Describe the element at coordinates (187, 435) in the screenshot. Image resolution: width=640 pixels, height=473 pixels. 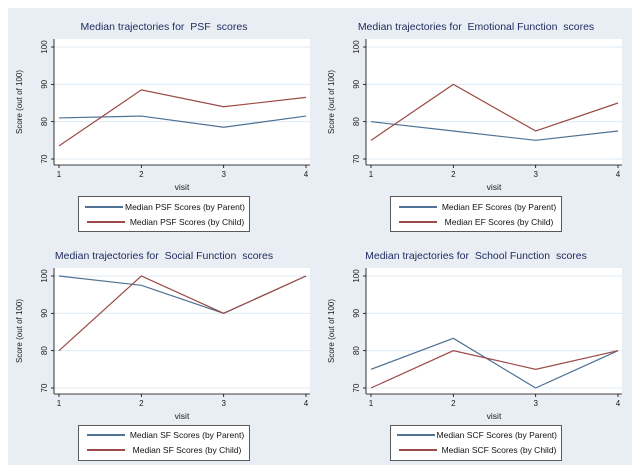
I see `legend-label-parent: Median SF Scores (by Parent)` at that location.